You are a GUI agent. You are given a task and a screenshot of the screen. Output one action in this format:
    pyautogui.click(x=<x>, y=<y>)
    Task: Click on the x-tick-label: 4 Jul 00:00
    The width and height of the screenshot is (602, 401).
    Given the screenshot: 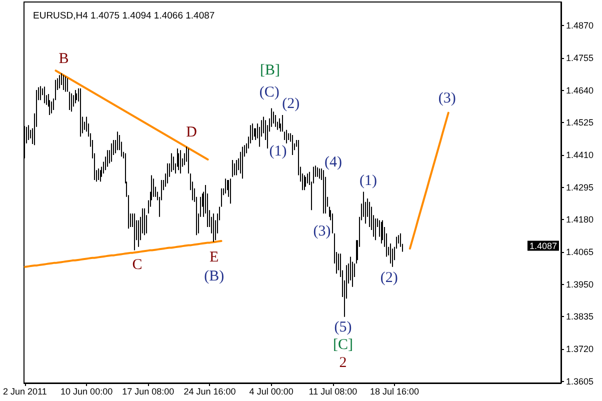 What is the action you would take?
    pyautogui.click(x=271, y=391)
    